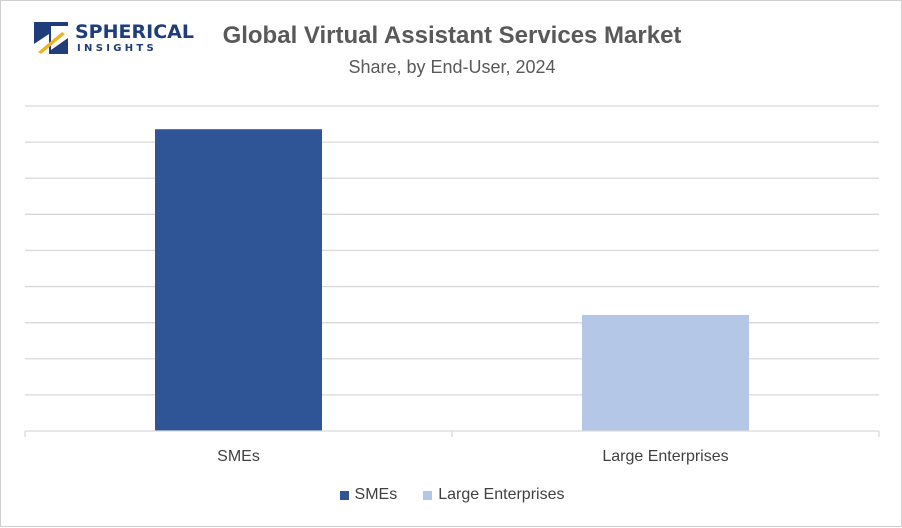 The width and height of the screenshot is (902, 528). What do you see at coordinates (238, 456) in the screenshot?
I see `x-tick-label: SMEs` at bounding box center [238, 456].